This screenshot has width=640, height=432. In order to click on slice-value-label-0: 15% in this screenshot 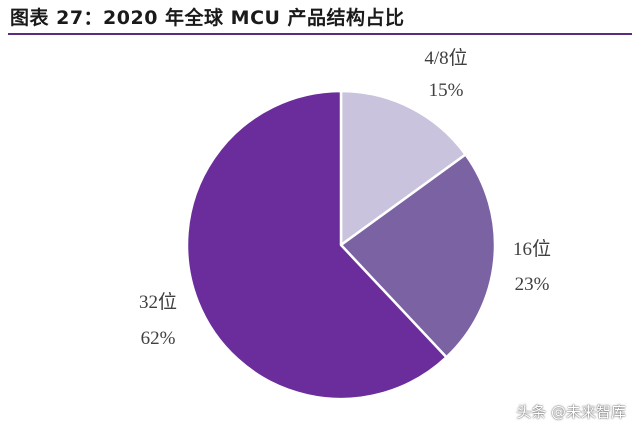, I will do `click(446, 90)`.